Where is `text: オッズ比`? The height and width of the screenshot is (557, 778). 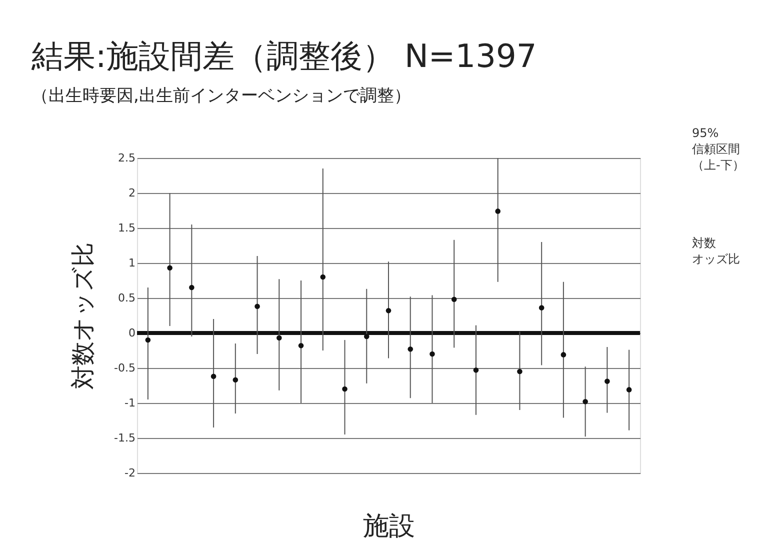
text: オッズ比 is located at coordinates (716, 259).